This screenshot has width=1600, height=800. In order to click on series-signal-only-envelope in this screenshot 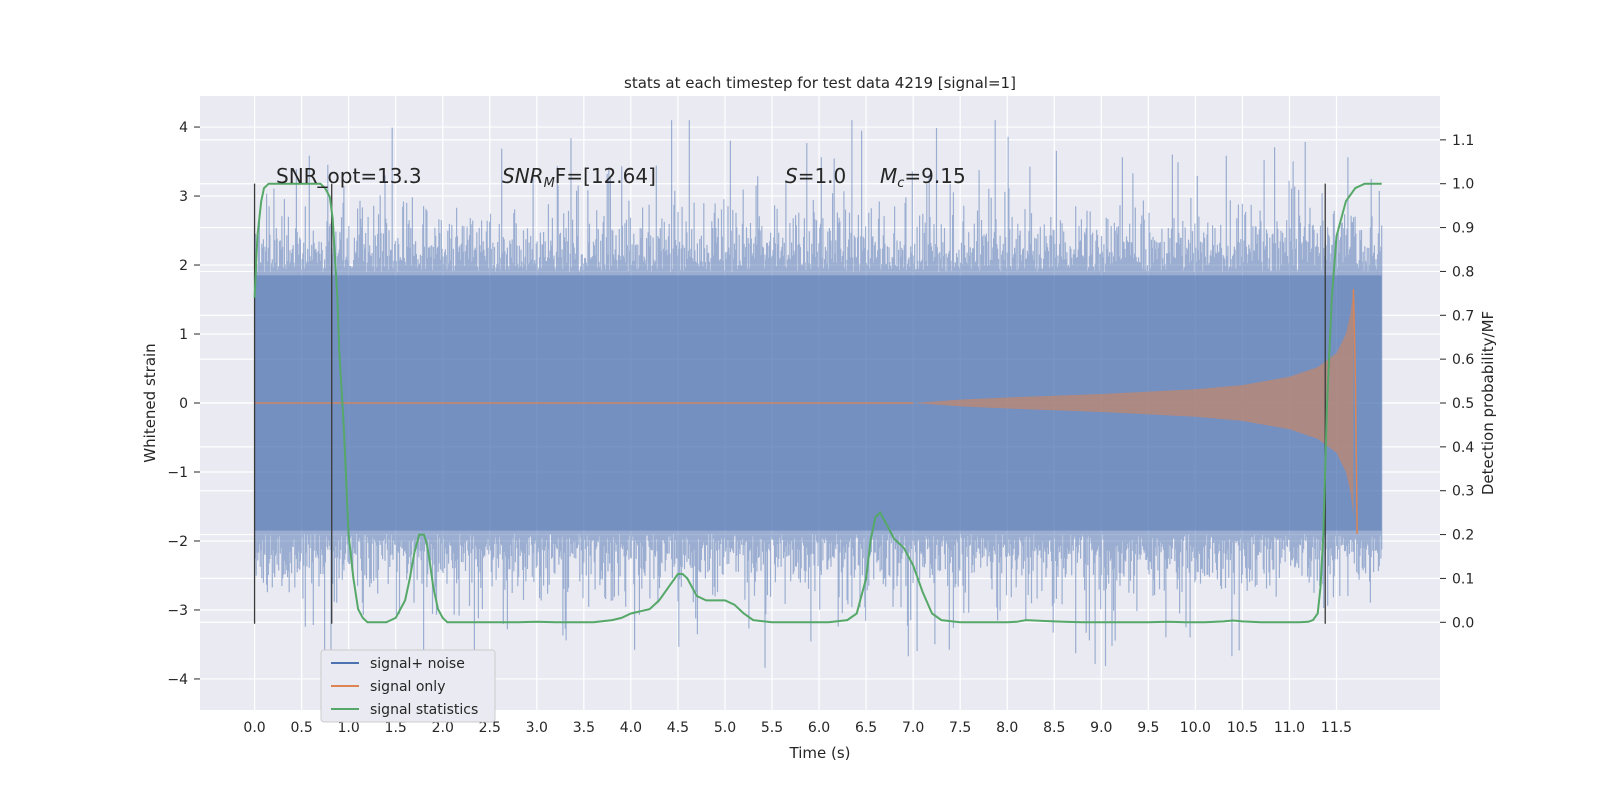, I will do `click(1133, 403)`.